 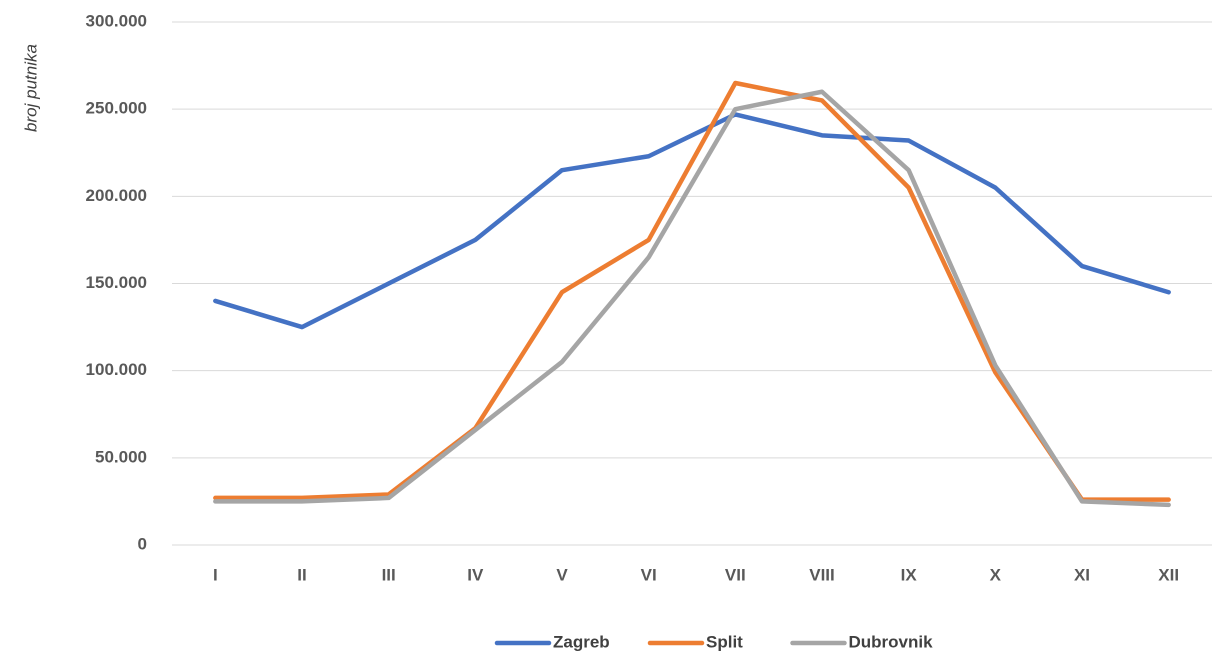 What do you see at coordinates (301, 574) in the screenshot?
I see `x-tick-label: II` at bounding box center [301, 574].